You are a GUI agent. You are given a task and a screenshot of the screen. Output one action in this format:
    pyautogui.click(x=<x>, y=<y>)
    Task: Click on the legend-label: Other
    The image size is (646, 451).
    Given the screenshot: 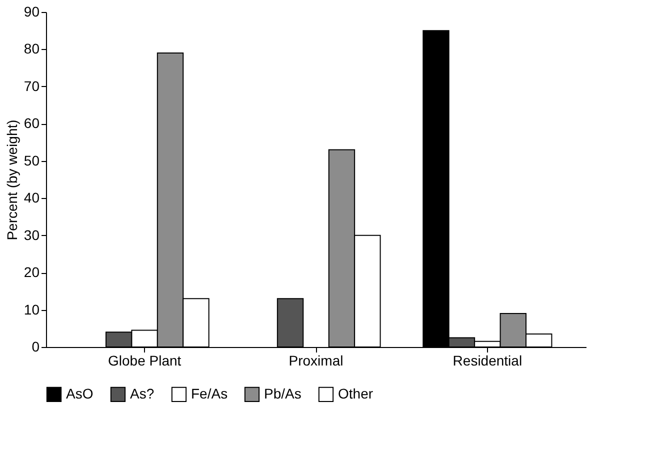 What is the action you would take?
    pyautogui.click(x=356, y=393)
    